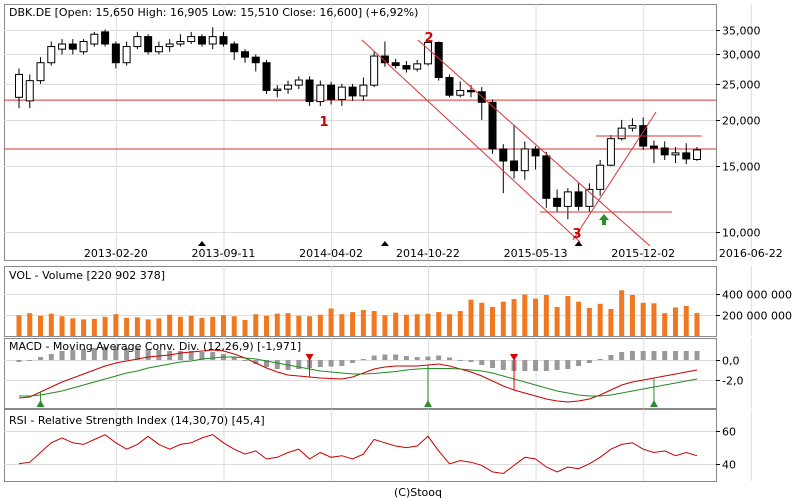  What do you see at coordinates (741, 167) in the screenshot?
I see `y-tick-label: 15,000` at bounding box center [741, 167].